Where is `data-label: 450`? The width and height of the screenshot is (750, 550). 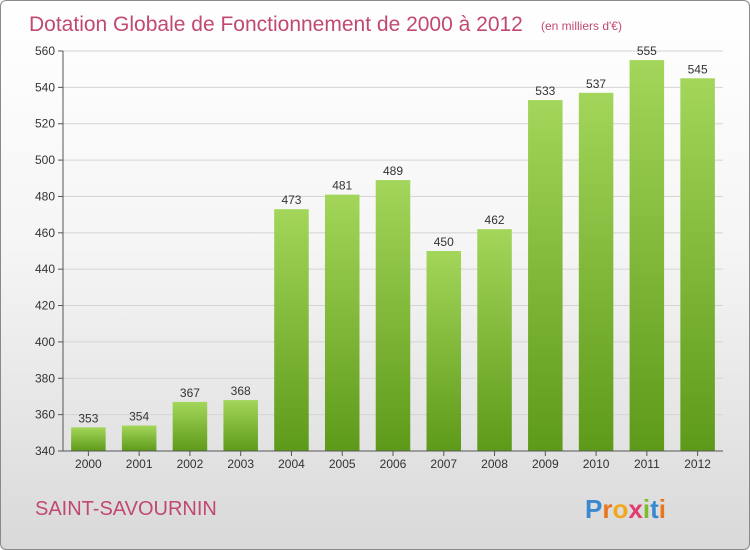 data-label: 450 is located at coordinates (444, 242).